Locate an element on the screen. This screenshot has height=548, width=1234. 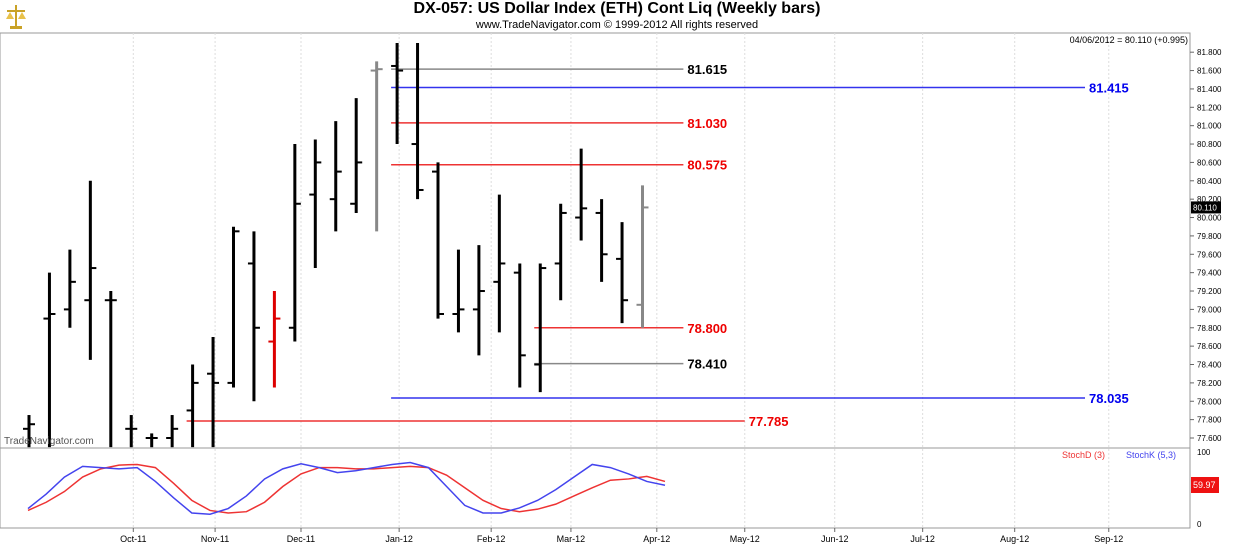
price-tick-label: 80.400 is located at coordinates (1209, 181).